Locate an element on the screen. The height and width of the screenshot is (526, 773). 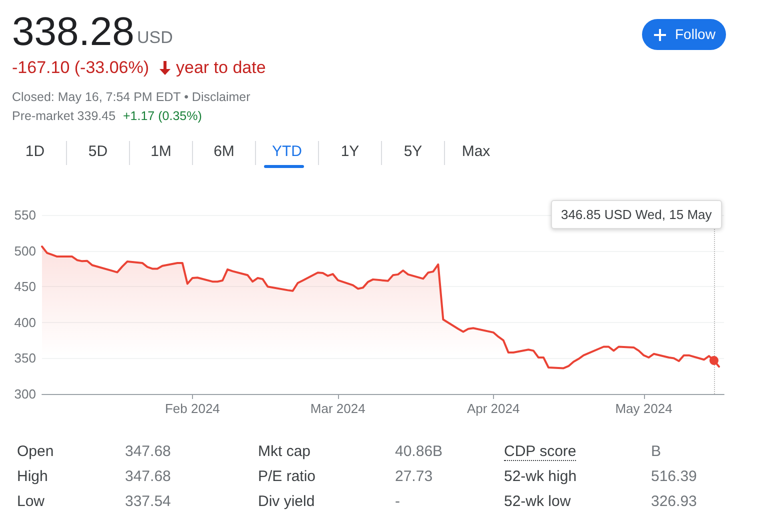
text: 1Y is located at coordinates (350, 151).